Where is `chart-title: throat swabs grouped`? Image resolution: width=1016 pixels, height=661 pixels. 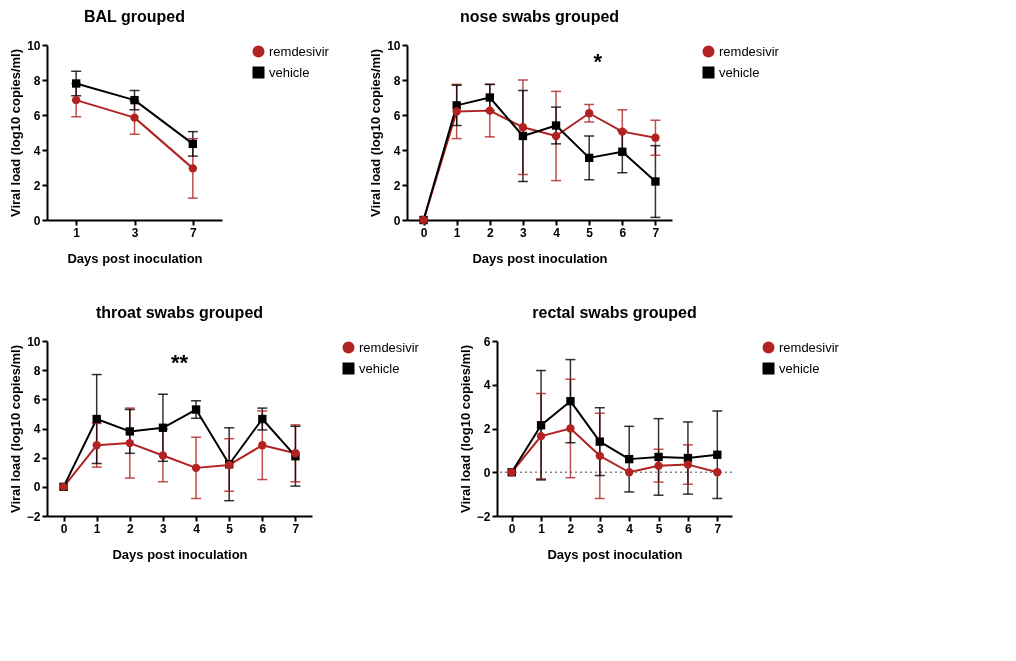 chart-title: throat swabs grouped is located at coordinates (179, 312).